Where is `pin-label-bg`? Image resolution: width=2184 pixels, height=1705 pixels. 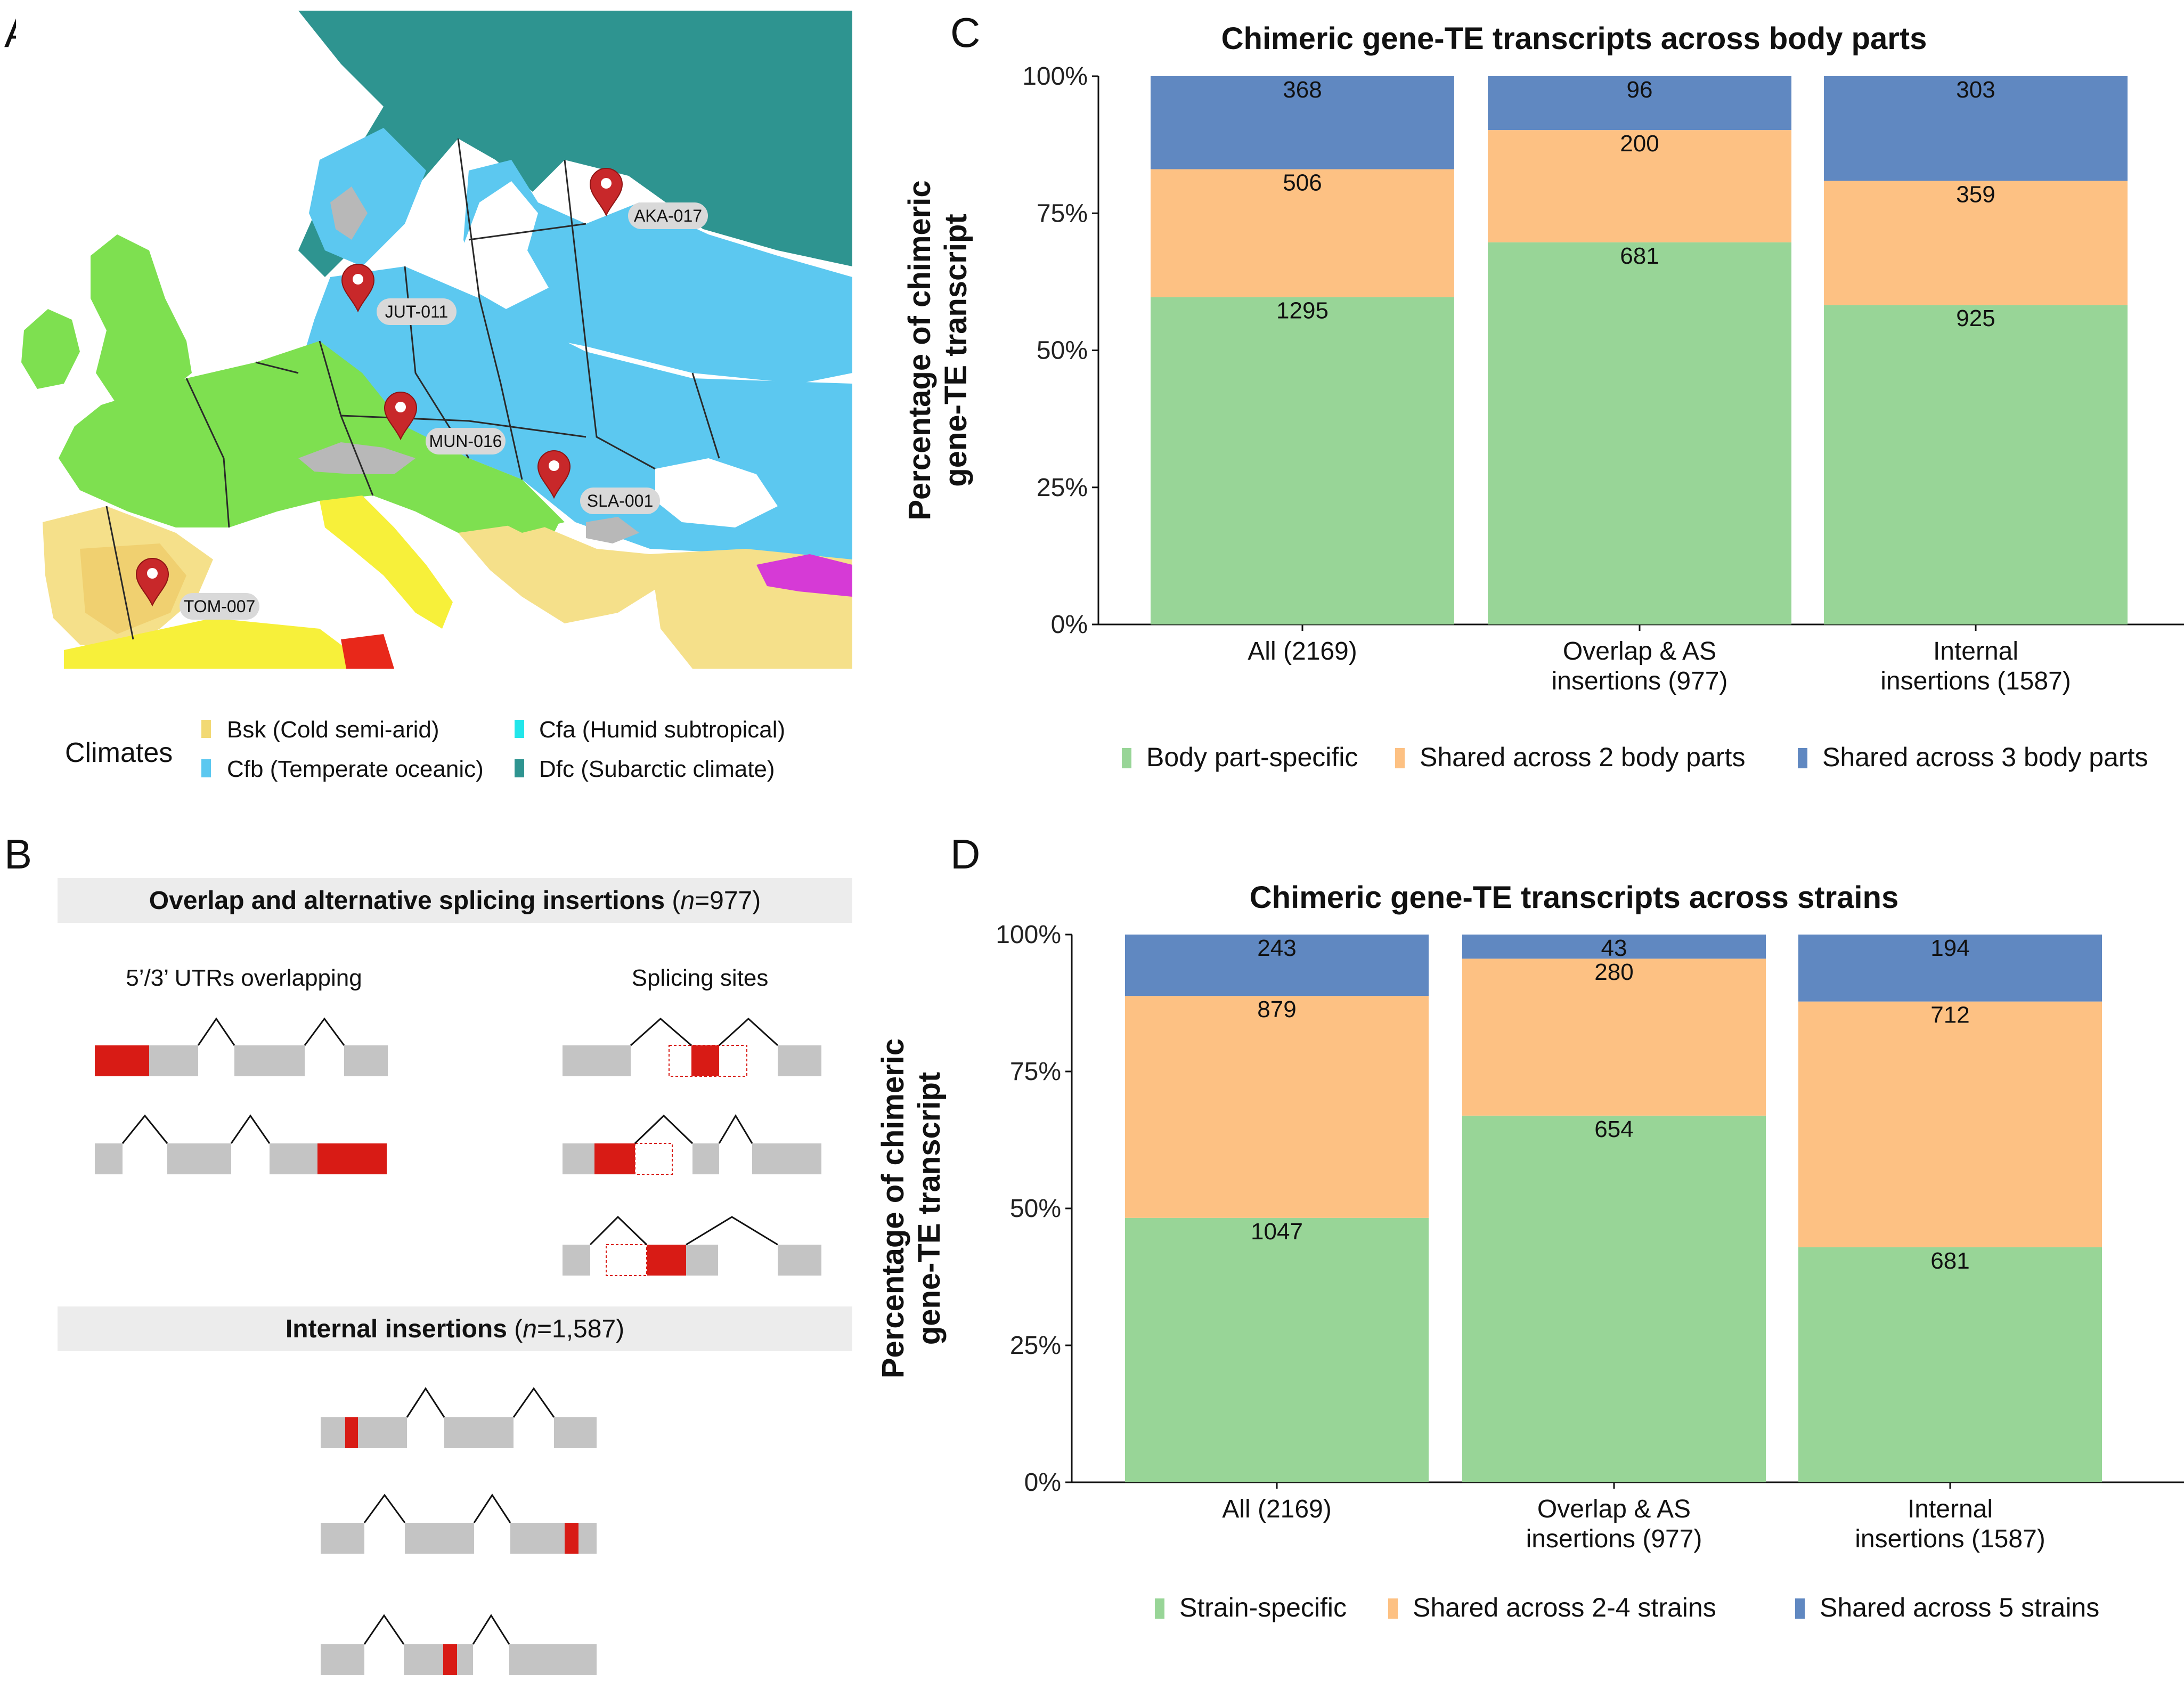 pin-label-bg is located at coordinates (668, 216).